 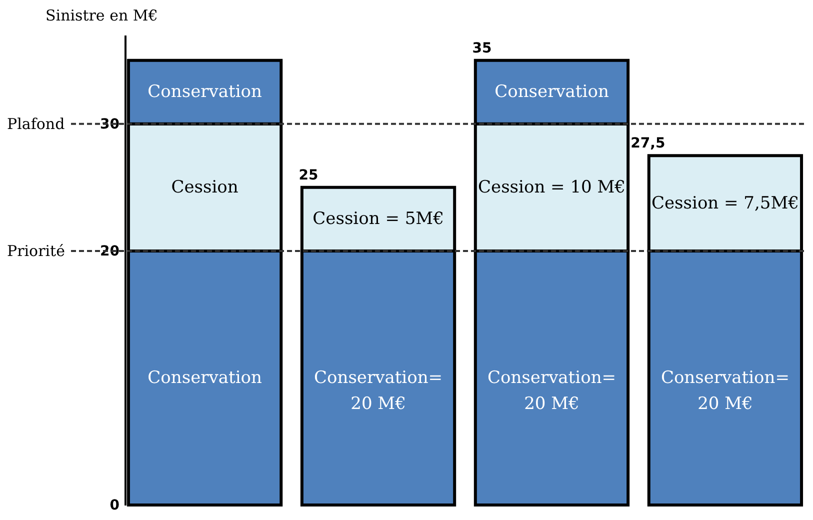 What do you see at coordinates (36, 123) in the screenshot?
I see `ref-line-label: Plafond` at bounding box center [36, 123].